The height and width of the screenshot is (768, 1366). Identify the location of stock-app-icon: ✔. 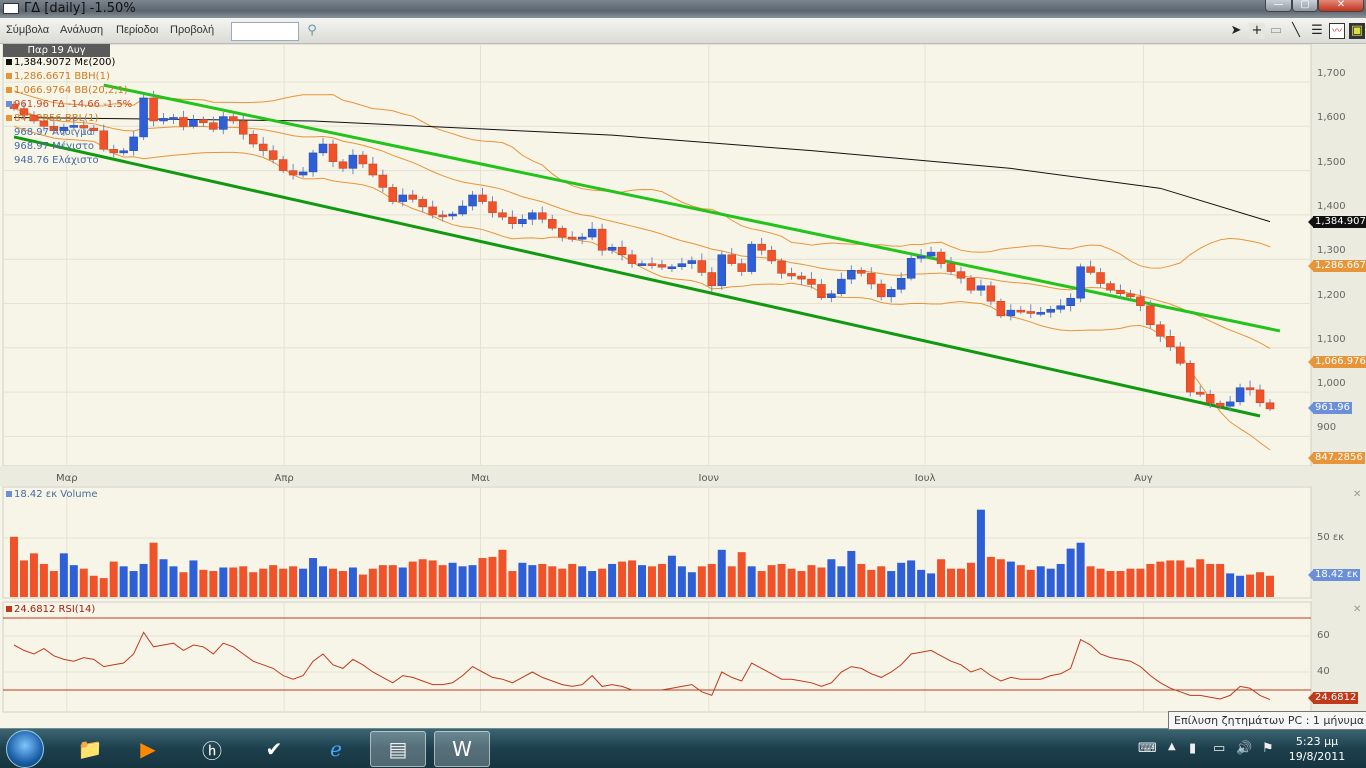
(274, 749).